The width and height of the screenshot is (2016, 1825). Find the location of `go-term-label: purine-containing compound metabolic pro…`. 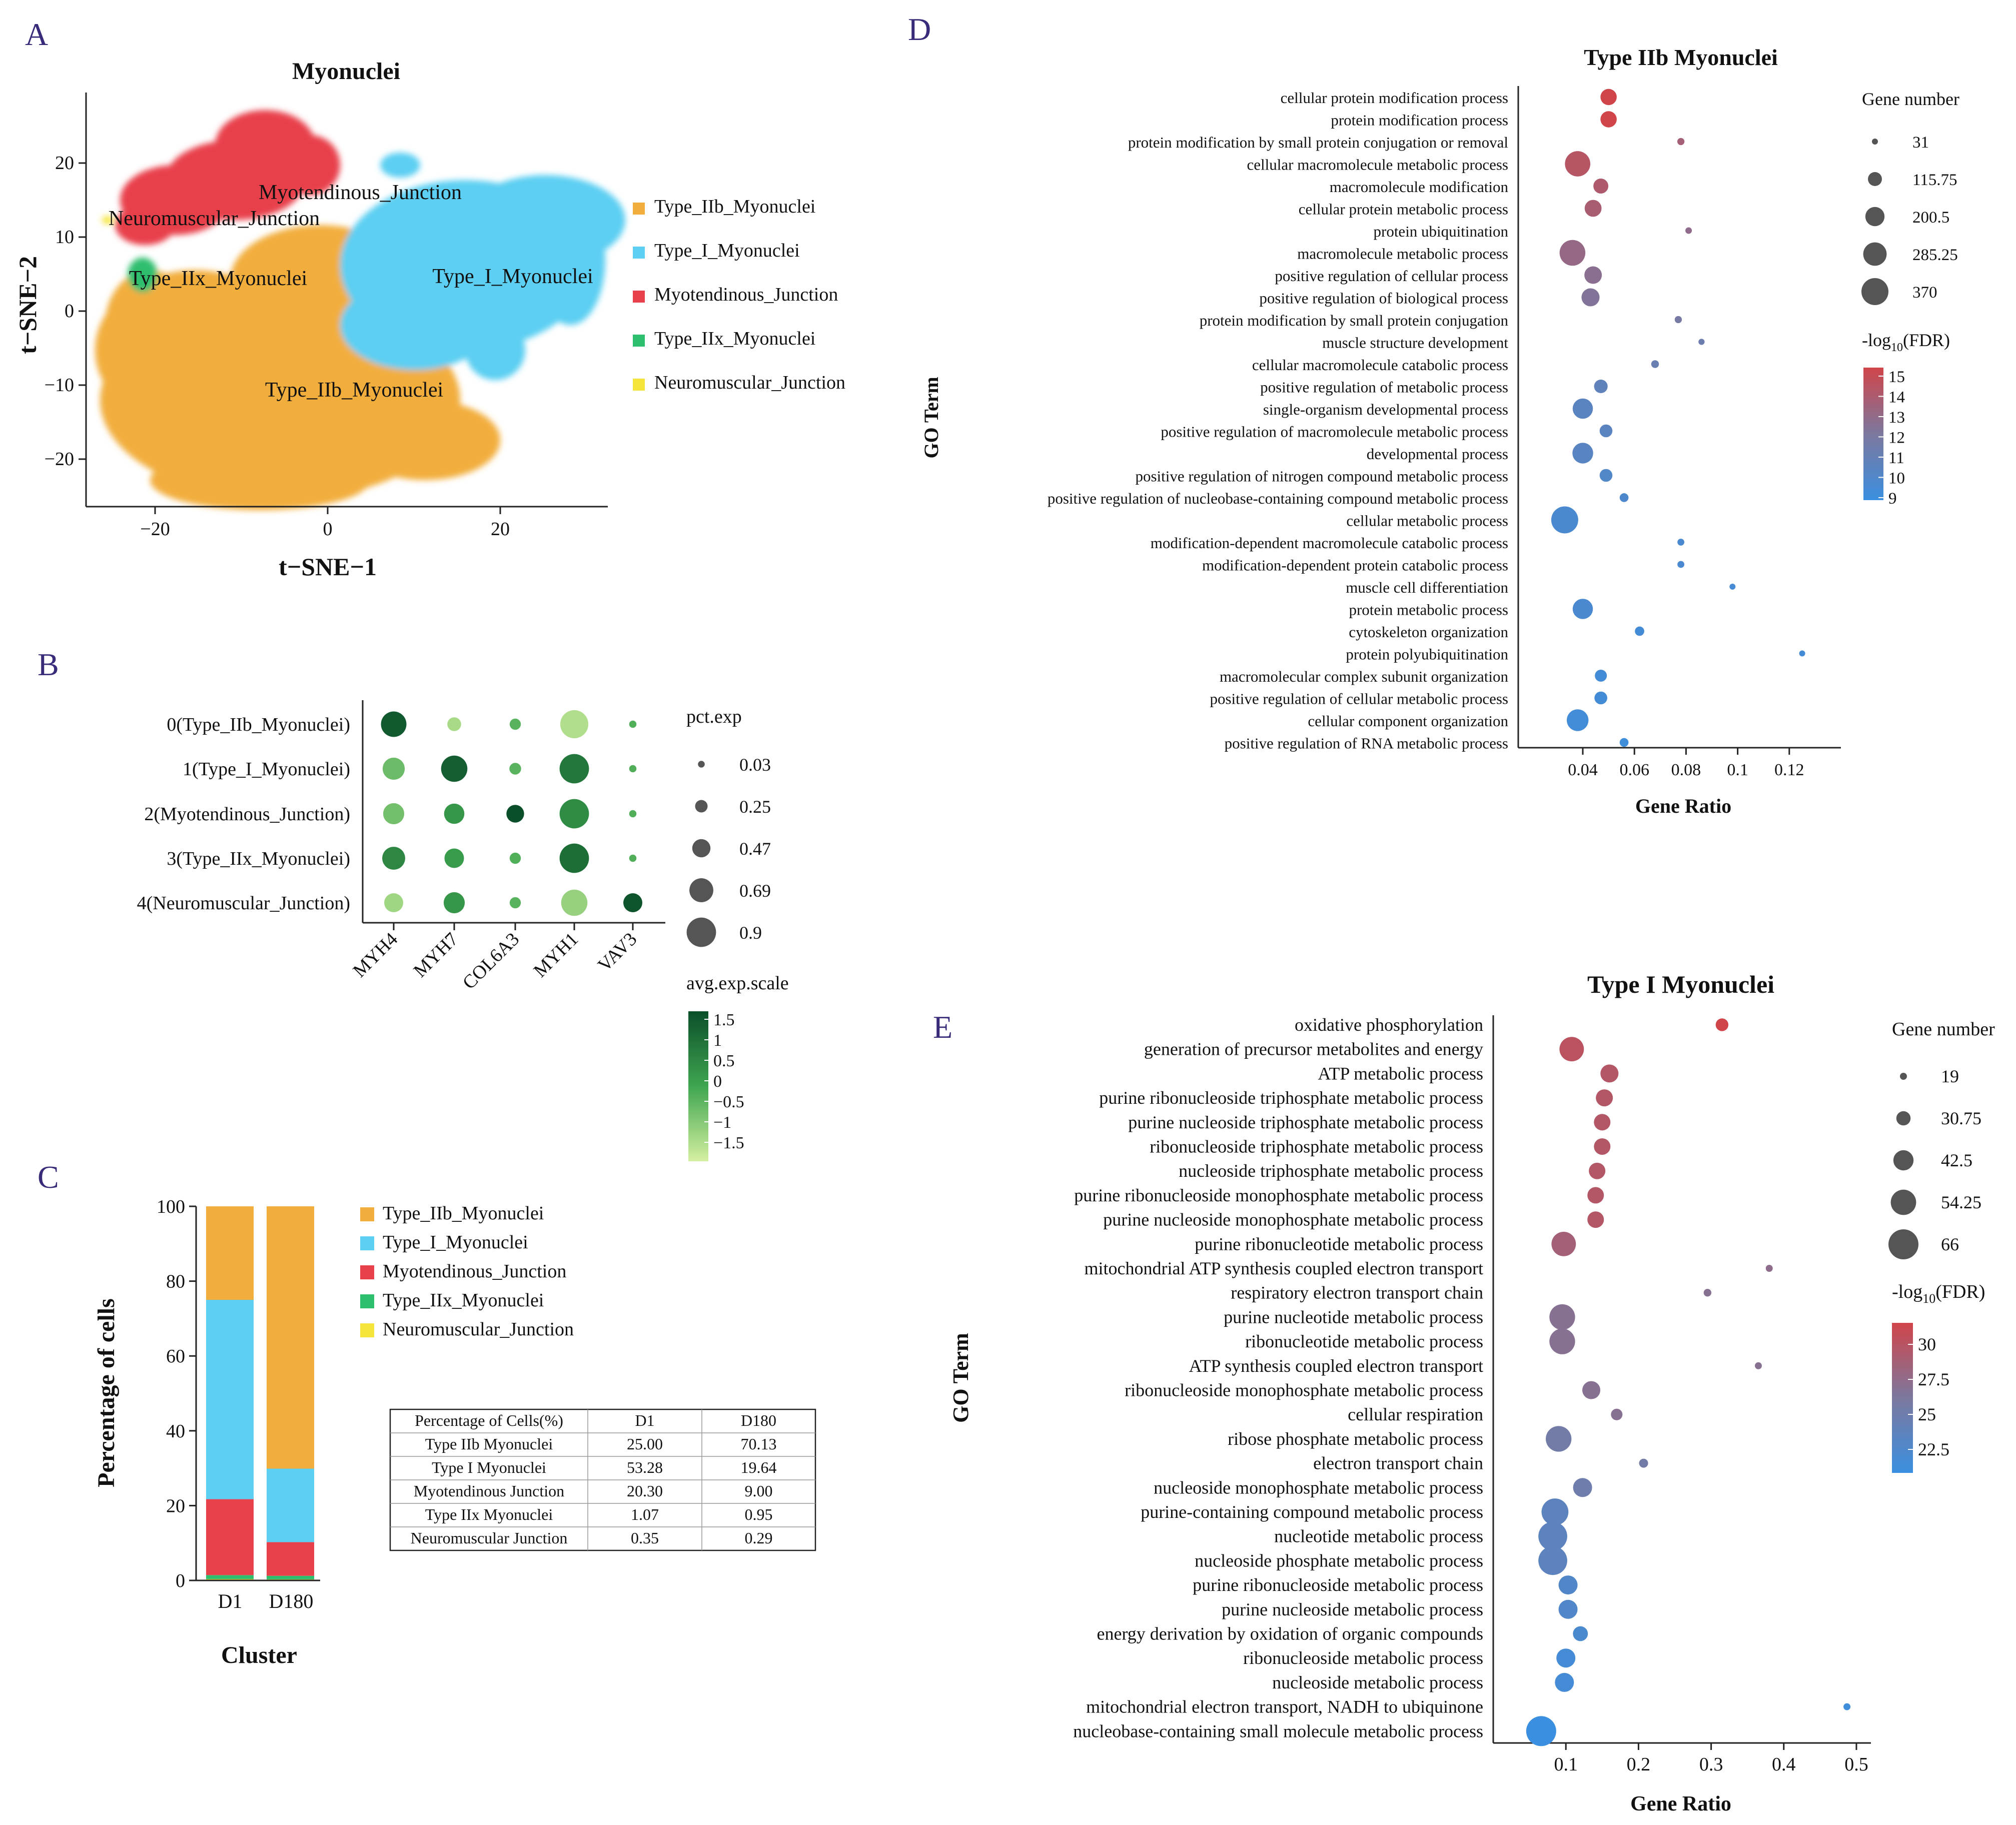

go-term-label: purine-containing compound metabolic pro… is located at coordinates (1312, 1512).